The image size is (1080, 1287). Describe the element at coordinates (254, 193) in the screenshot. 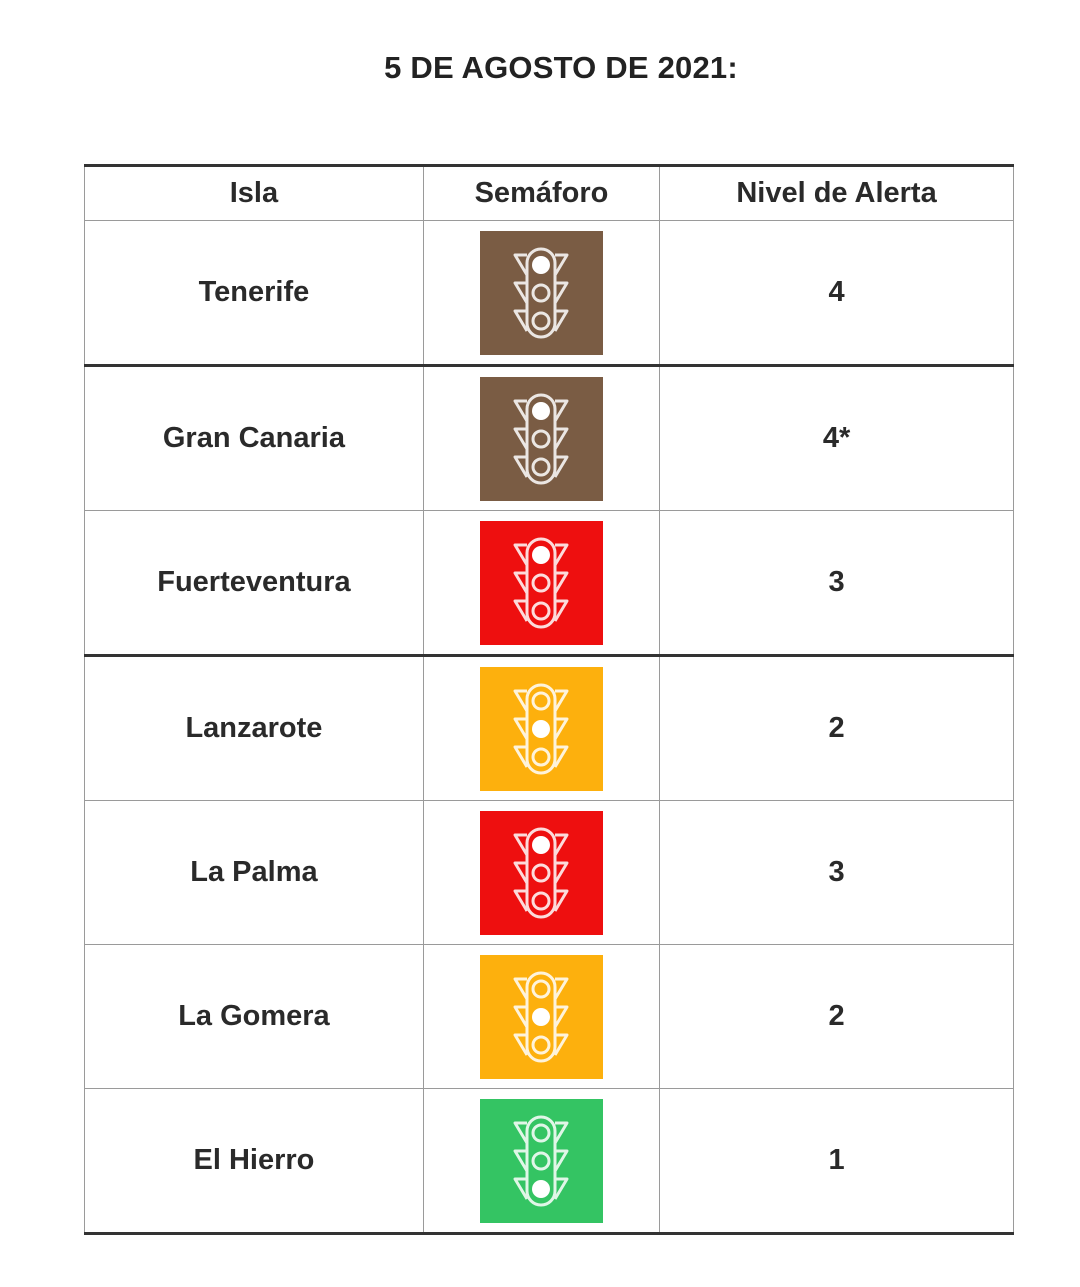

I see `header-isla: Isla` at that location.